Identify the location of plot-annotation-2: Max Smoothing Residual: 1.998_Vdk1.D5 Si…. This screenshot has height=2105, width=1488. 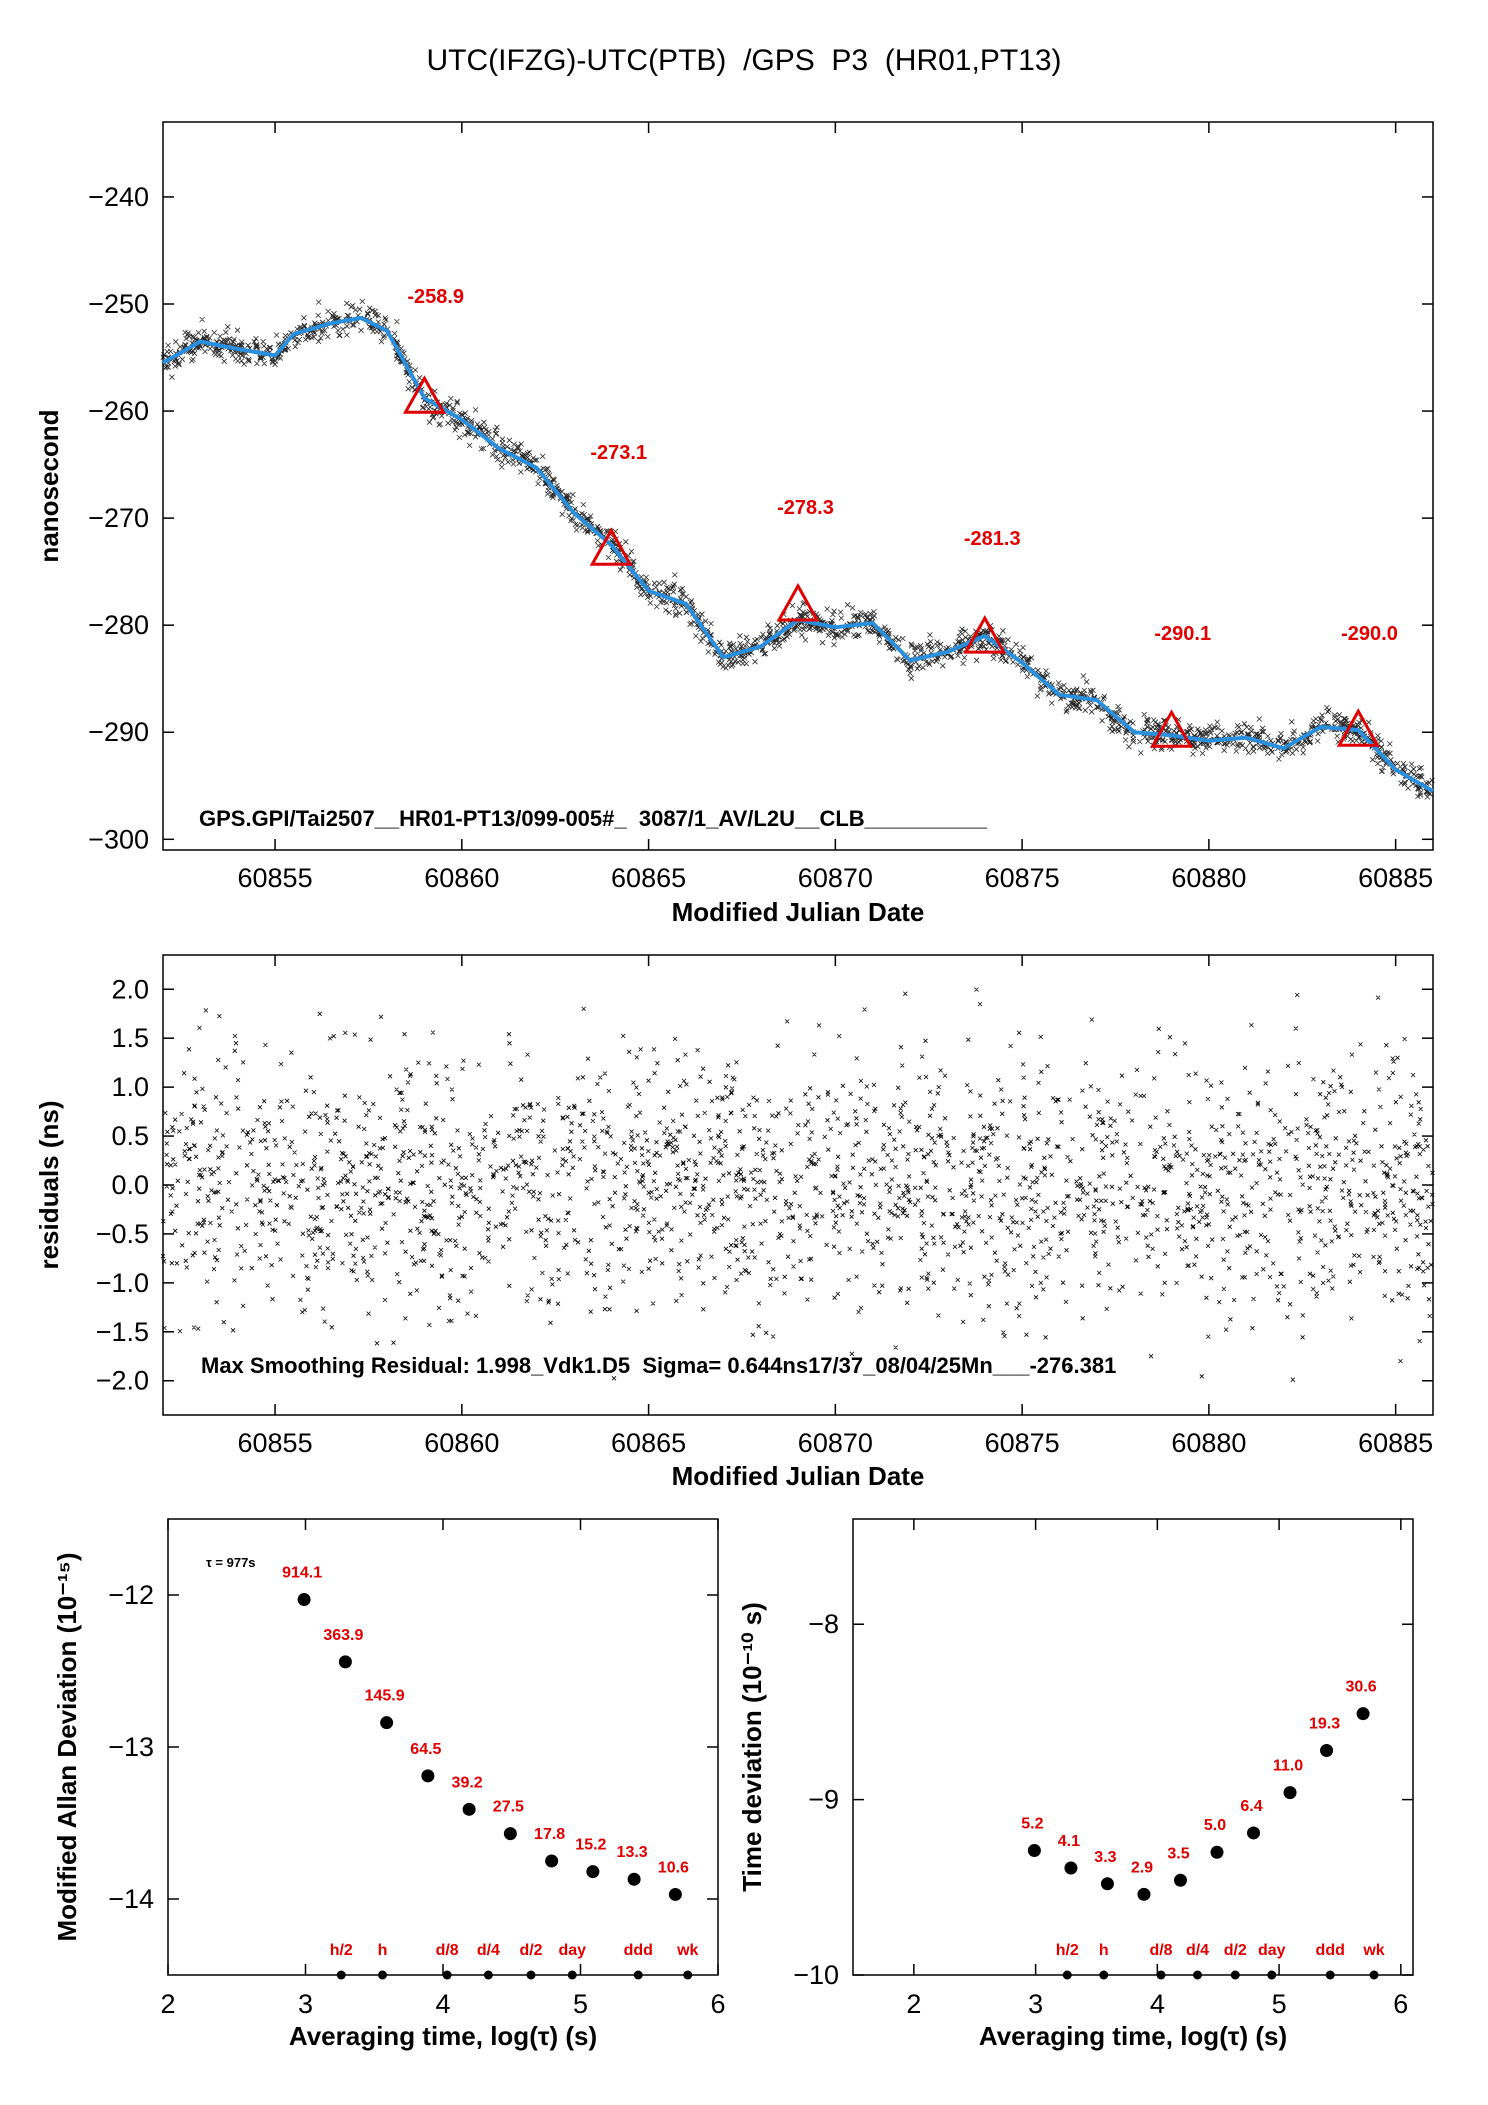
(658, 1365).